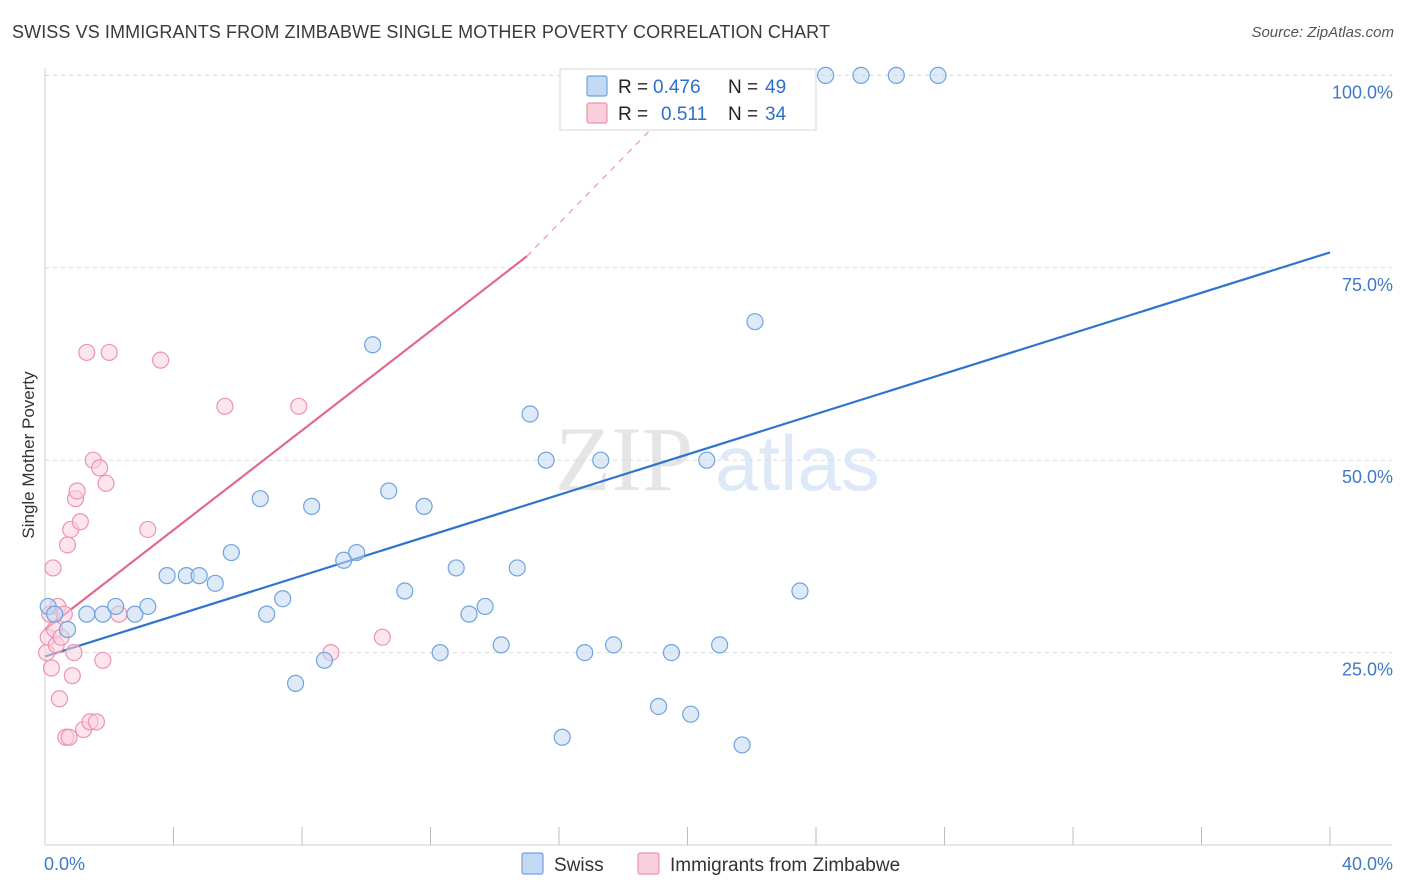 The image size is (1406, 892). Describe the element at coordinates (1367, 864) in the screenshot. I see `x-tick-label-max: 40.0%` at that location.